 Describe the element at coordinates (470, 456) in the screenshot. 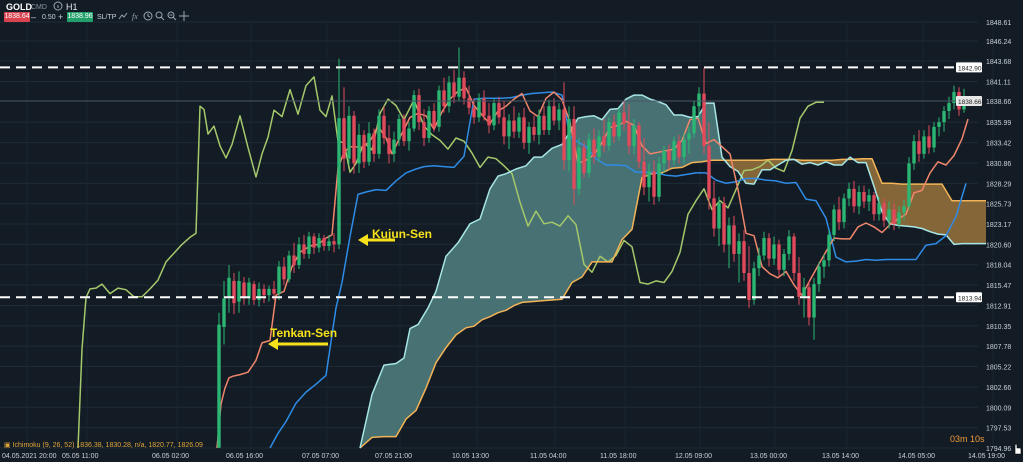

I see `time-tick-label: 10.05 13:00` at that location.